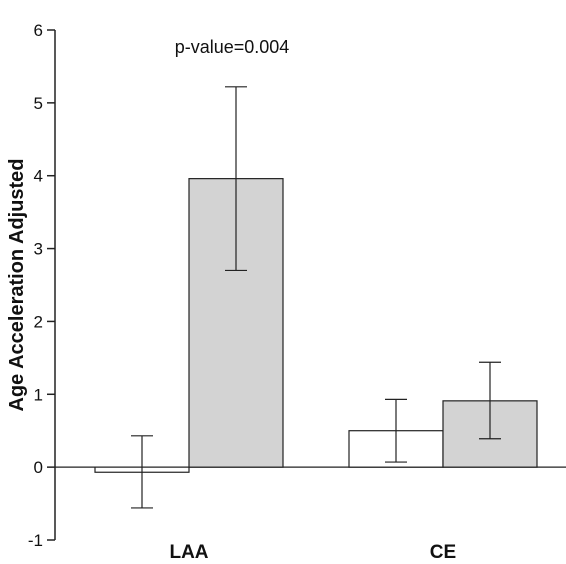  What do you see at coordinates (232, 47) in the screenshot?
I see `p-value-annotation: p-value=0.004` at bounding box center [232, 47].